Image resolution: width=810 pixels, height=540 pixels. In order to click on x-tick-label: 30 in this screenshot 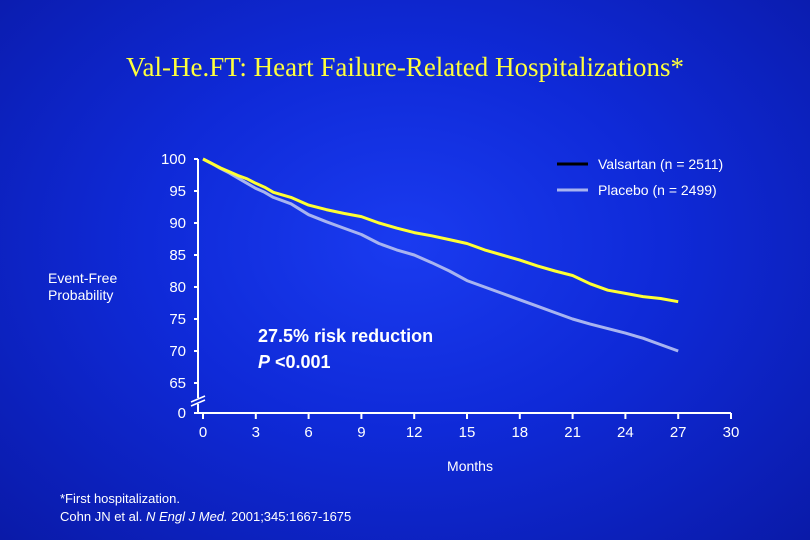, I will do `click(731, 432)`.